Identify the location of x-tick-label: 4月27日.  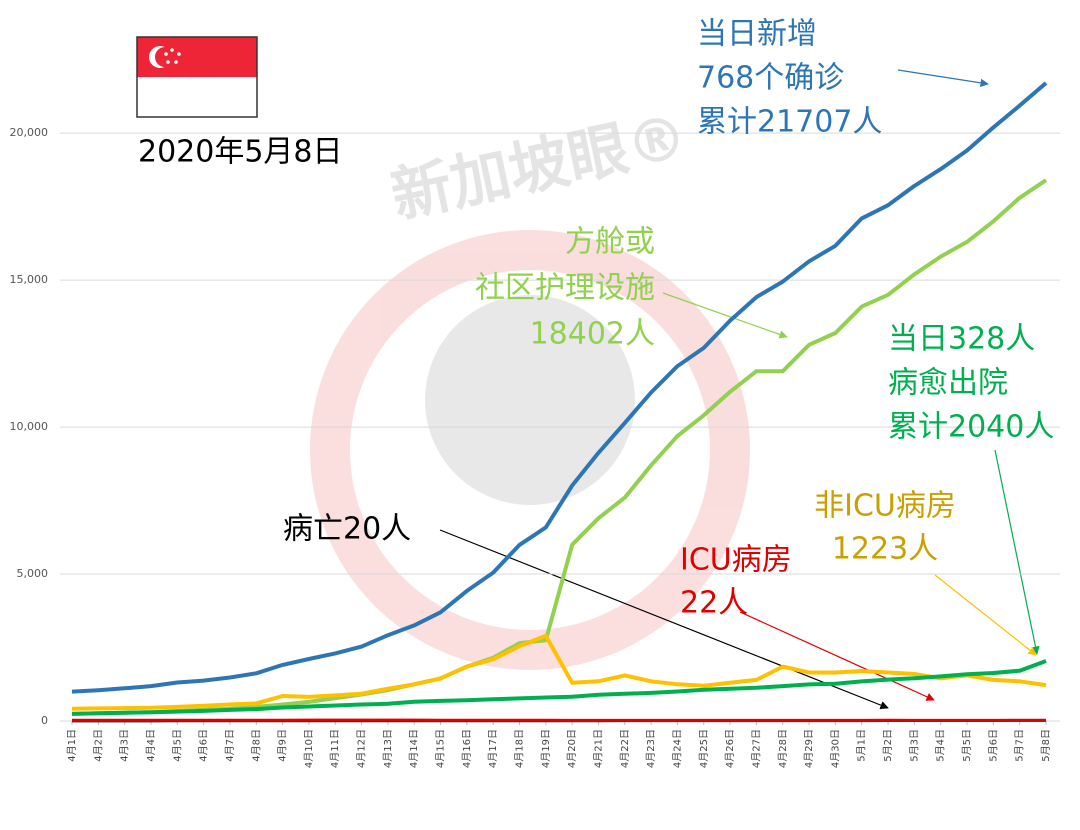
(756, 748).